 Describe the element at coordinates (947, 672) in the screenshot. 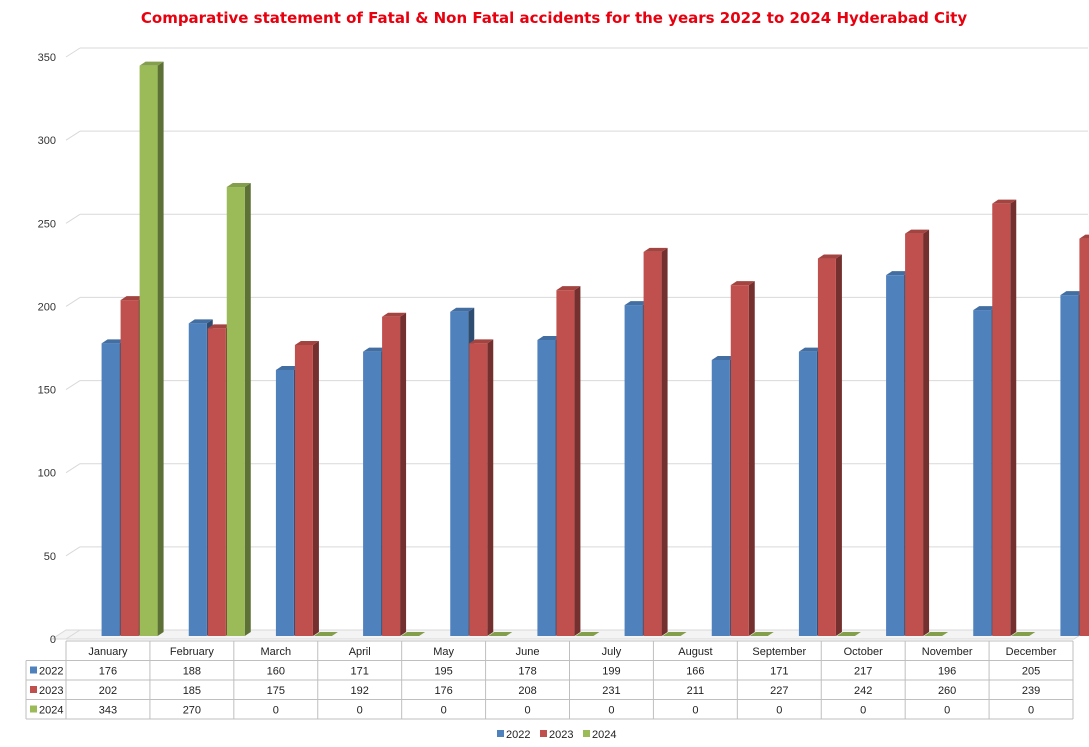

I see `table-cell: 196` at that location.